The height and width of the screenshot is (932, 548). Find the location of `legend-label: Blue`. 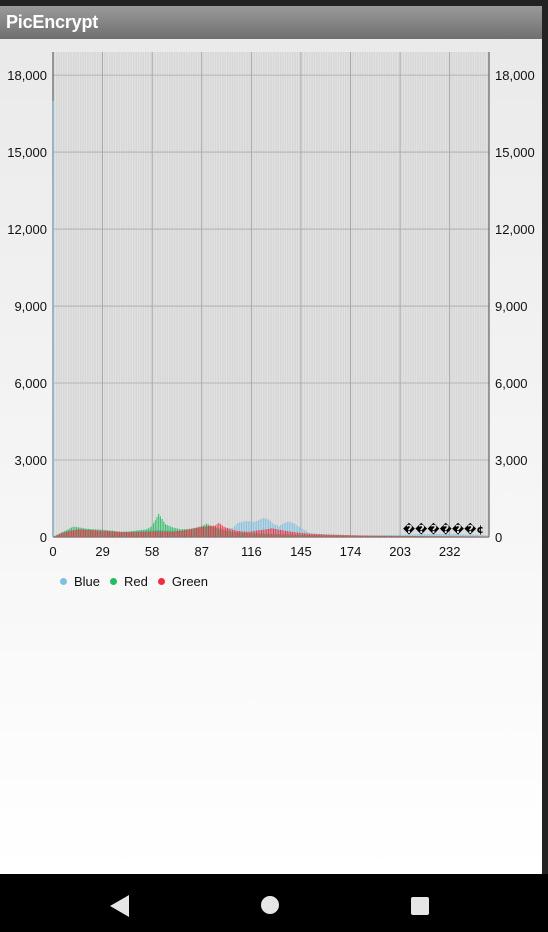

legend-label: Blue is located at coordinates (87, 581).